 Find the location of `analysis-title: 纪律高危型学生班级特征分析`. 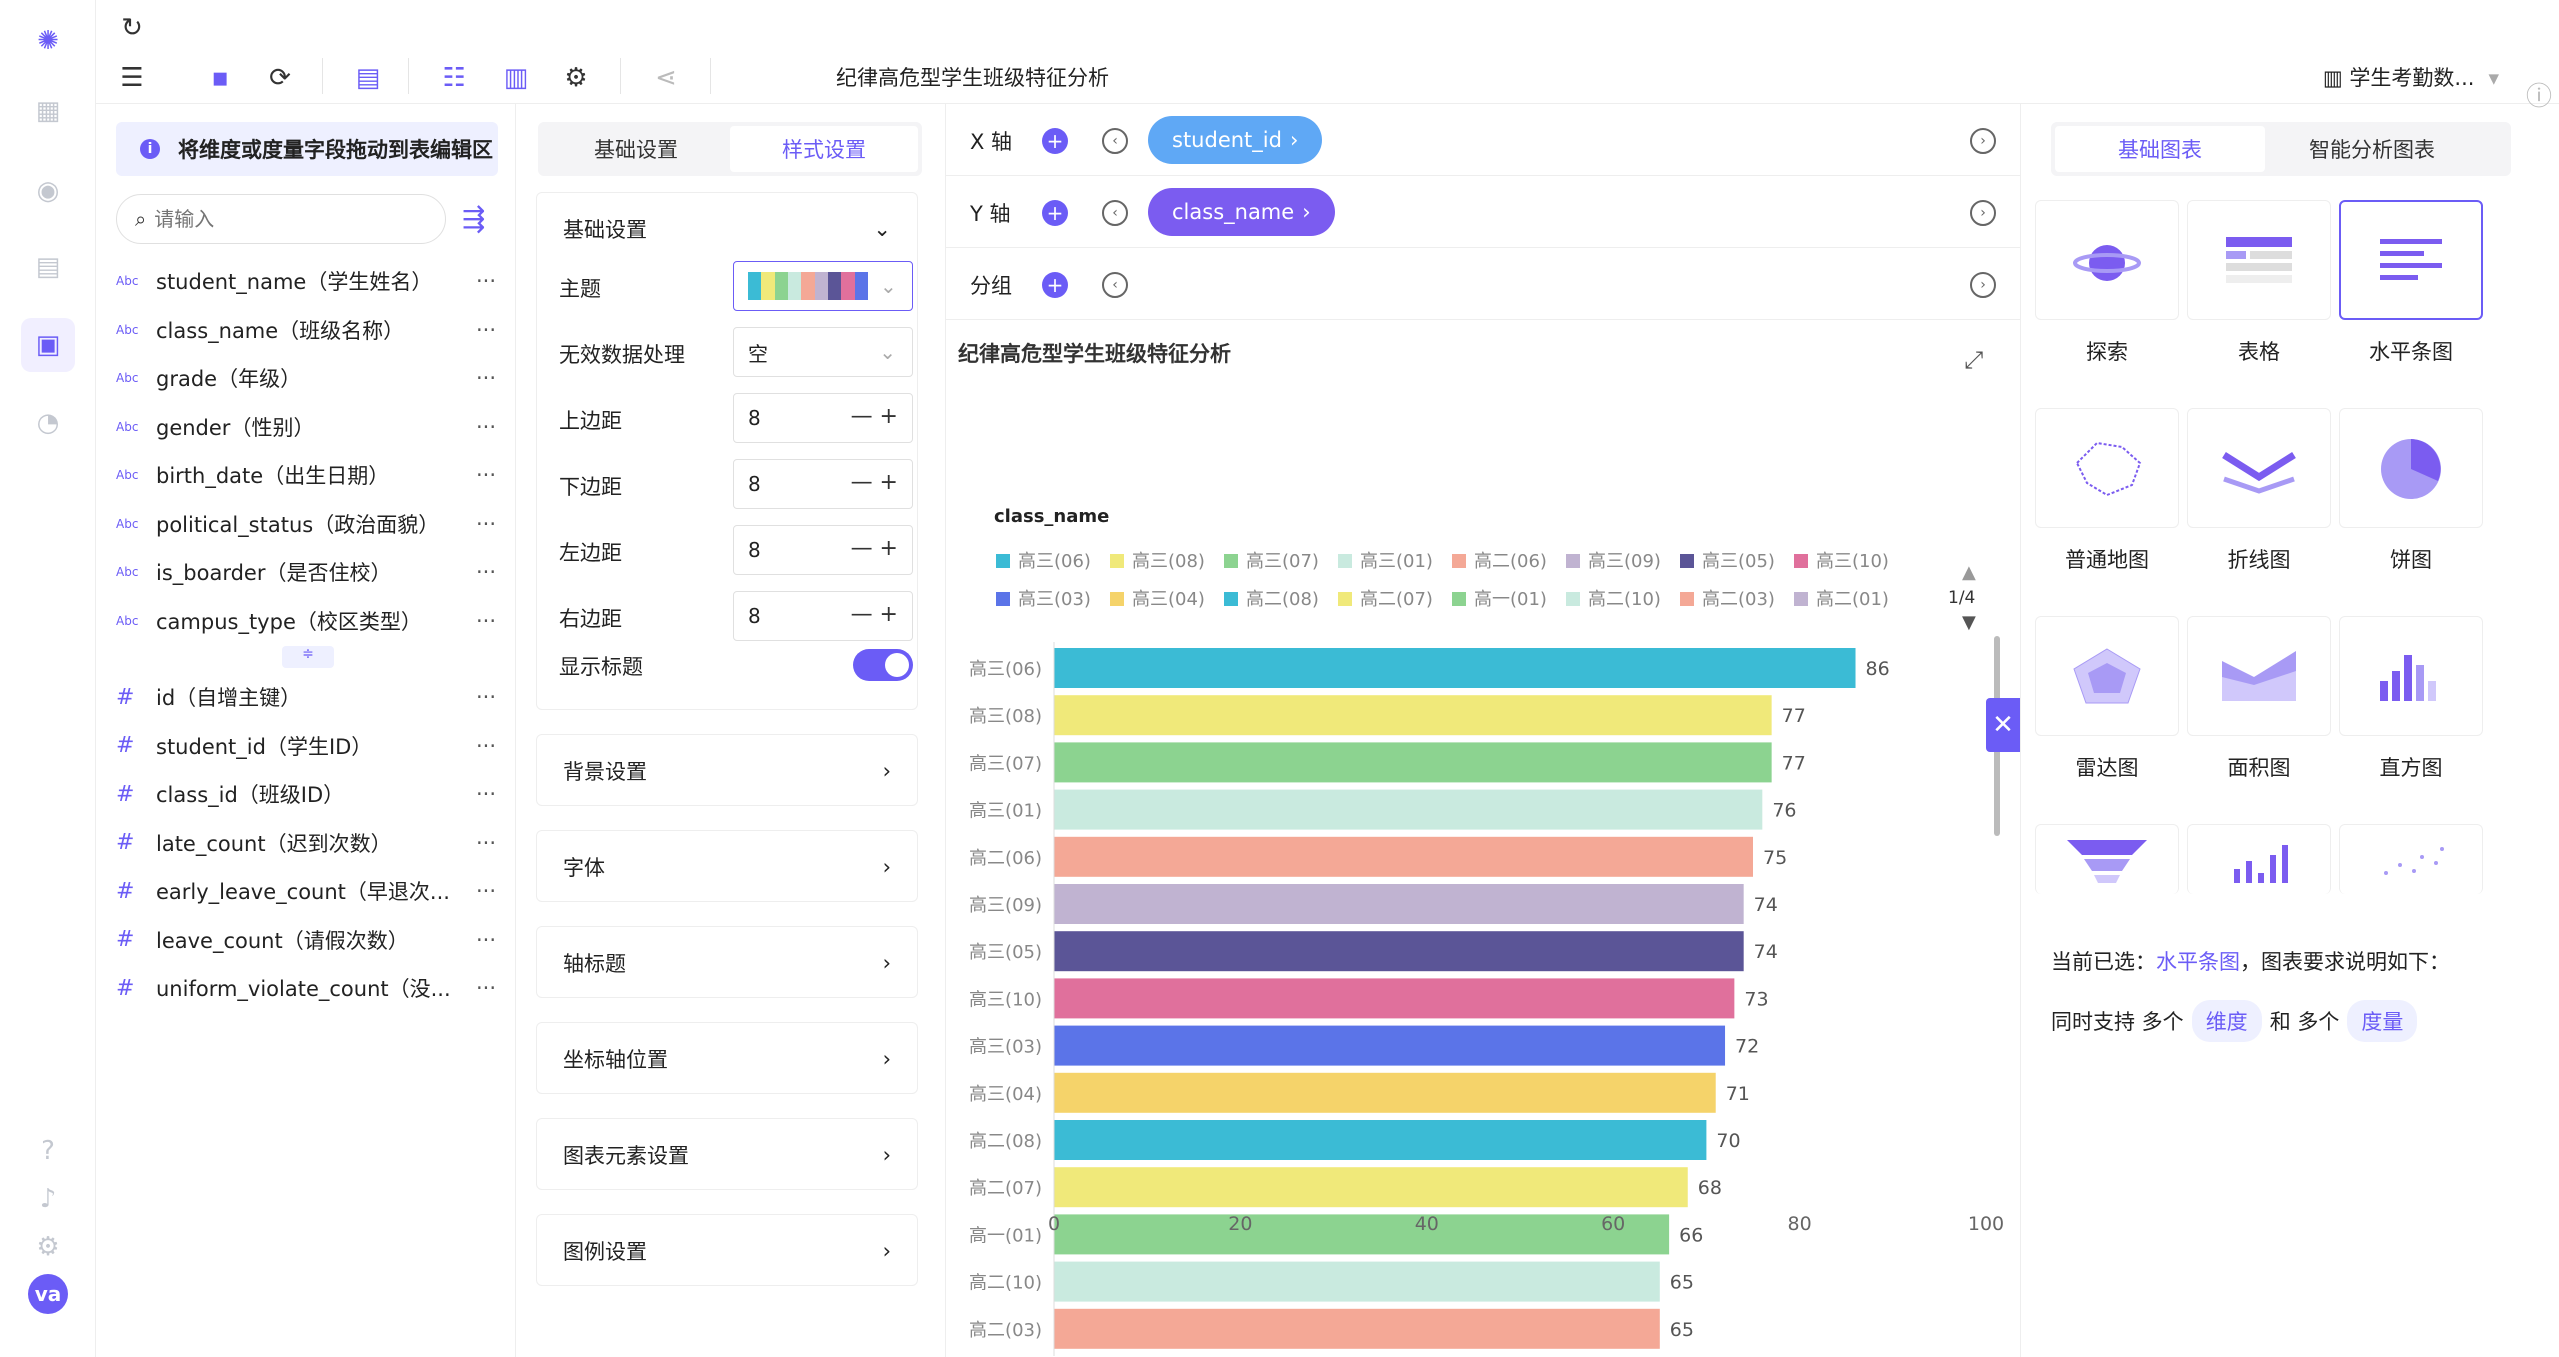

analysis-title: 纪律高危型学生班级特征分析 is located at coordinates (972, 78).